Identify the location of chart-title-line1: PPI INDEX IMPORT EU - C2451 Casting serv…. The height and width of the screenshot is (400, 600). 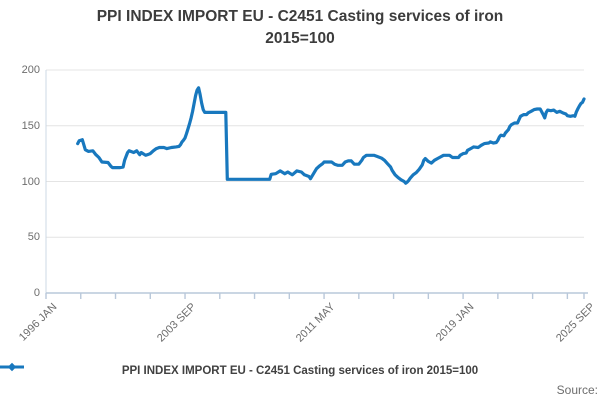
(300, 16).